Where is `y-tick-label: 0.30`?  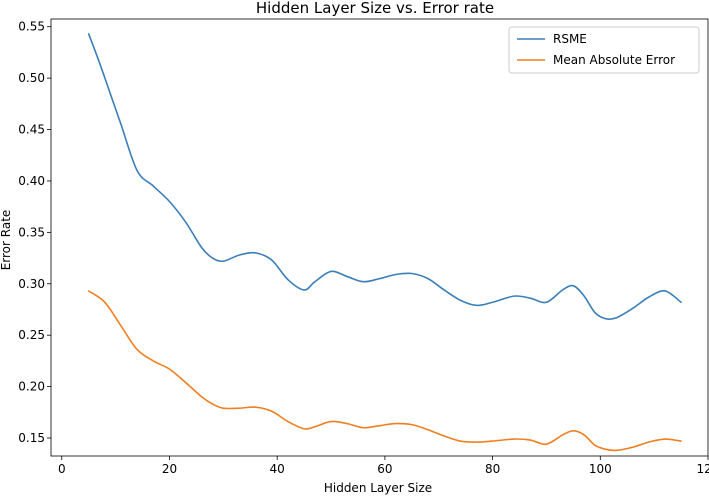
y-tick-label: 0.30 is located at coordinates (31, 284).